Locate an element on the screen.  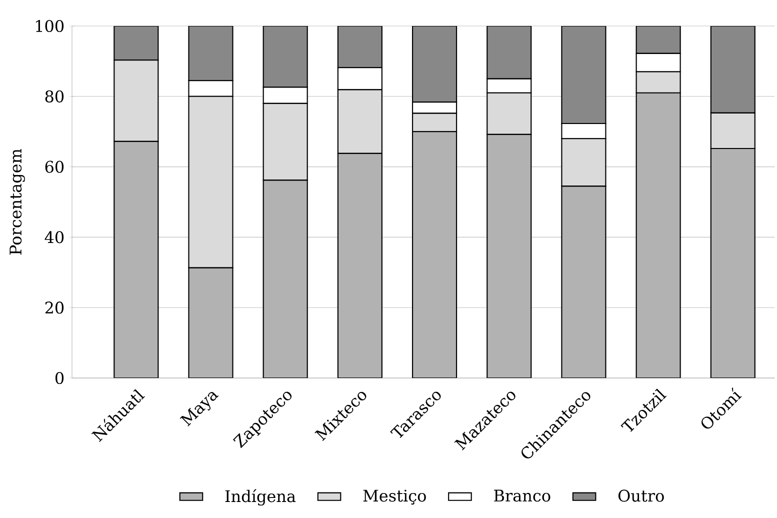
y-tick-label: 80 is located at coordinates (54, 96).